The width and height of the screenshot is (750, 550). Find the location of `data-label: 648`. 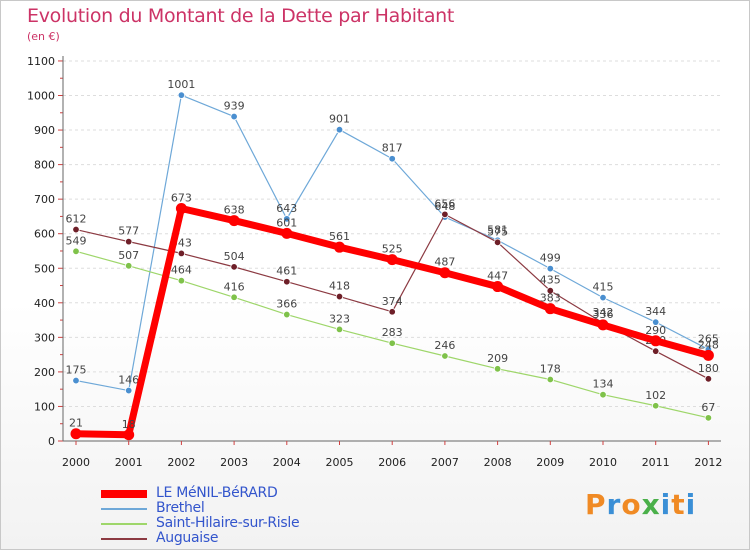

data-label: 648 is located at coordinates (444, 206).